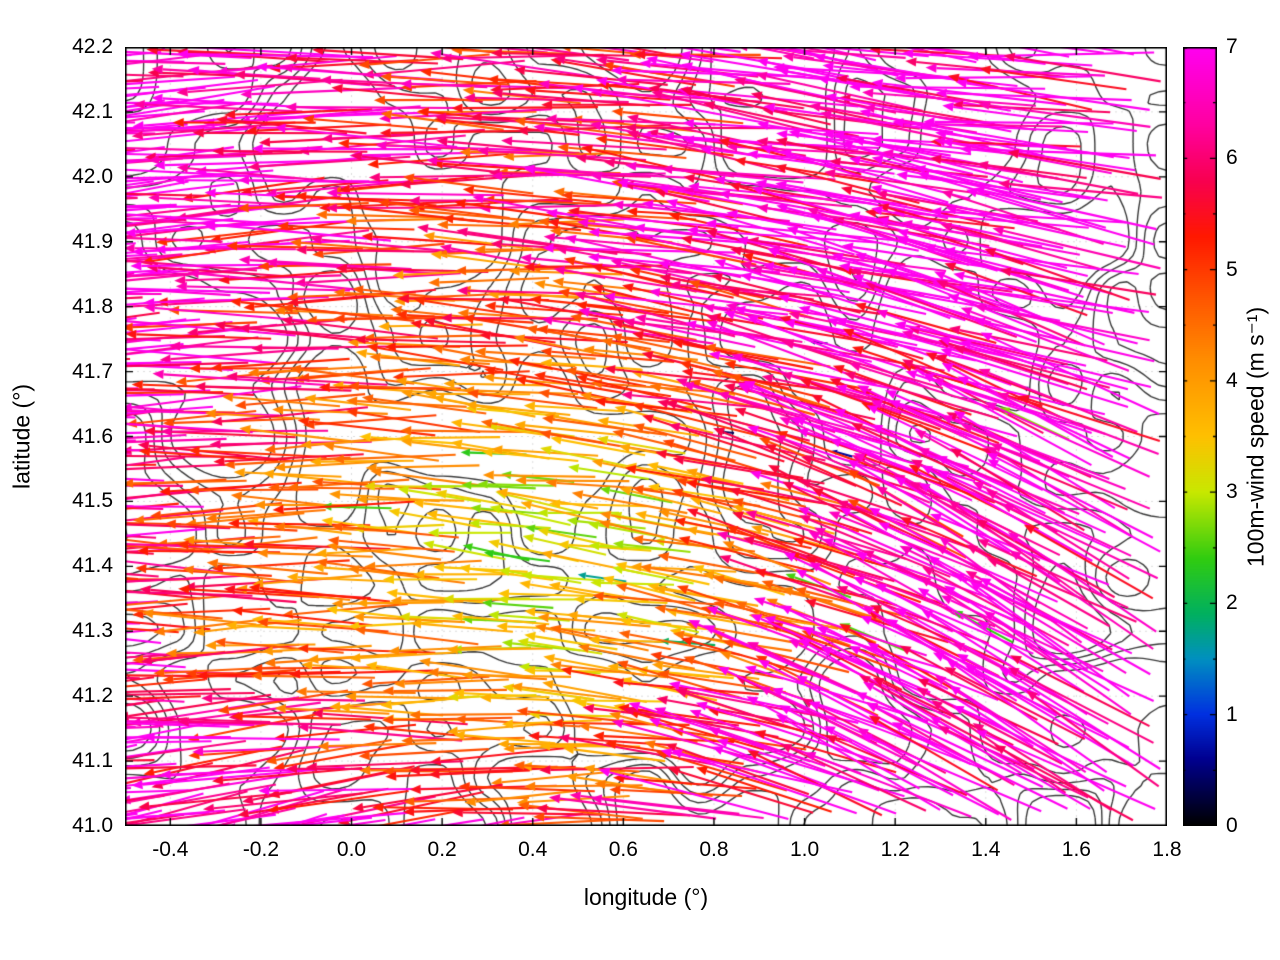 This screenshot has height=960, width=1280. What do you see at coordinates (1232, 380) in the screenshot?
I see `colorbar-tick-label: 4` at bounding box center [1232, 380].